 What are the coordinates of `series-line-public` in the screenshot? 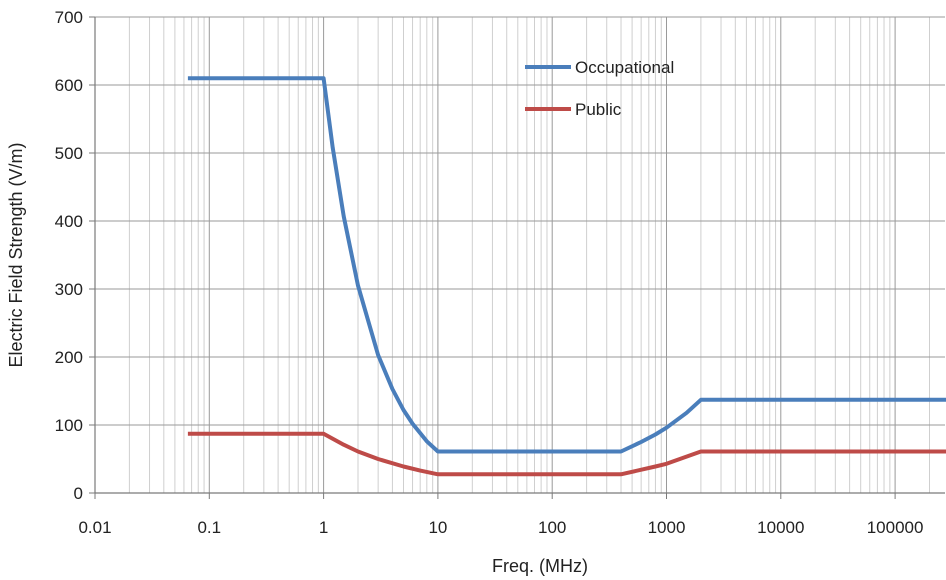 It's located at (566, 454).